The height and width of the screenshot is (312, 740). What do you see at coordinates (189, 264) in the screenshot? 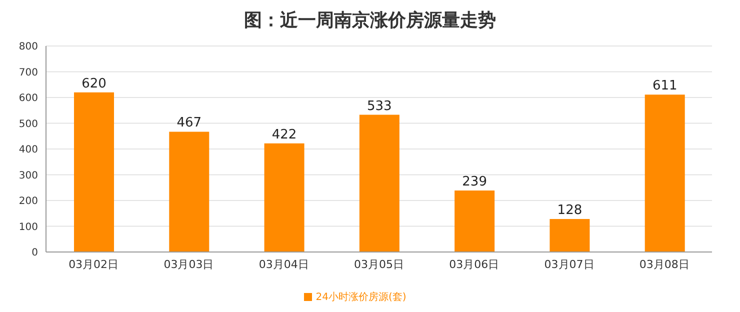
I see `x-tick-label: 03月03日` at bounding box center [189, 264].